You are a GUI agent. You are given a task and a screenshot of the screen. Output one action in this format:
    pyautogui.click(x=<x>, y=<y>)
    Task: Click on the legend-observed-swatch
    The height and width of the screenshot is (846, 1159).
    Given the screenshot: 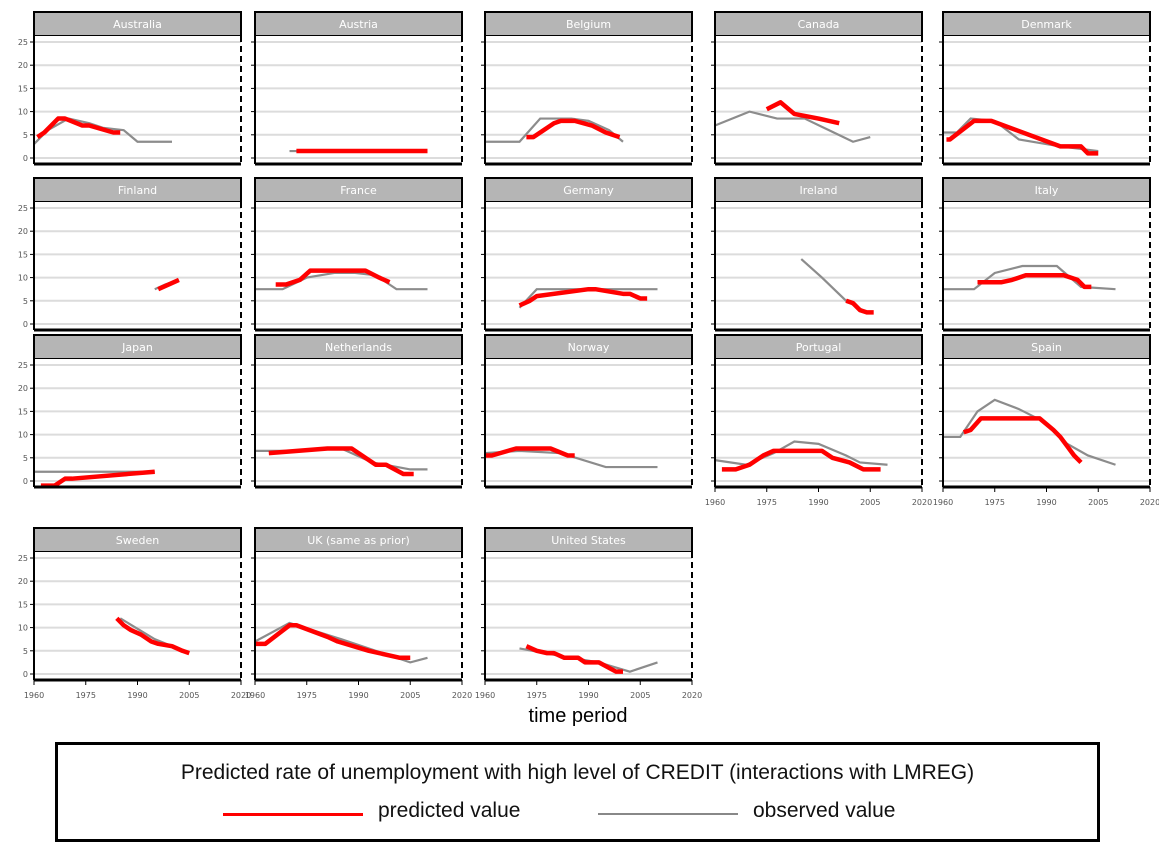 What is the action you would take?
    pyautogui.click(x=668, y=814)
    